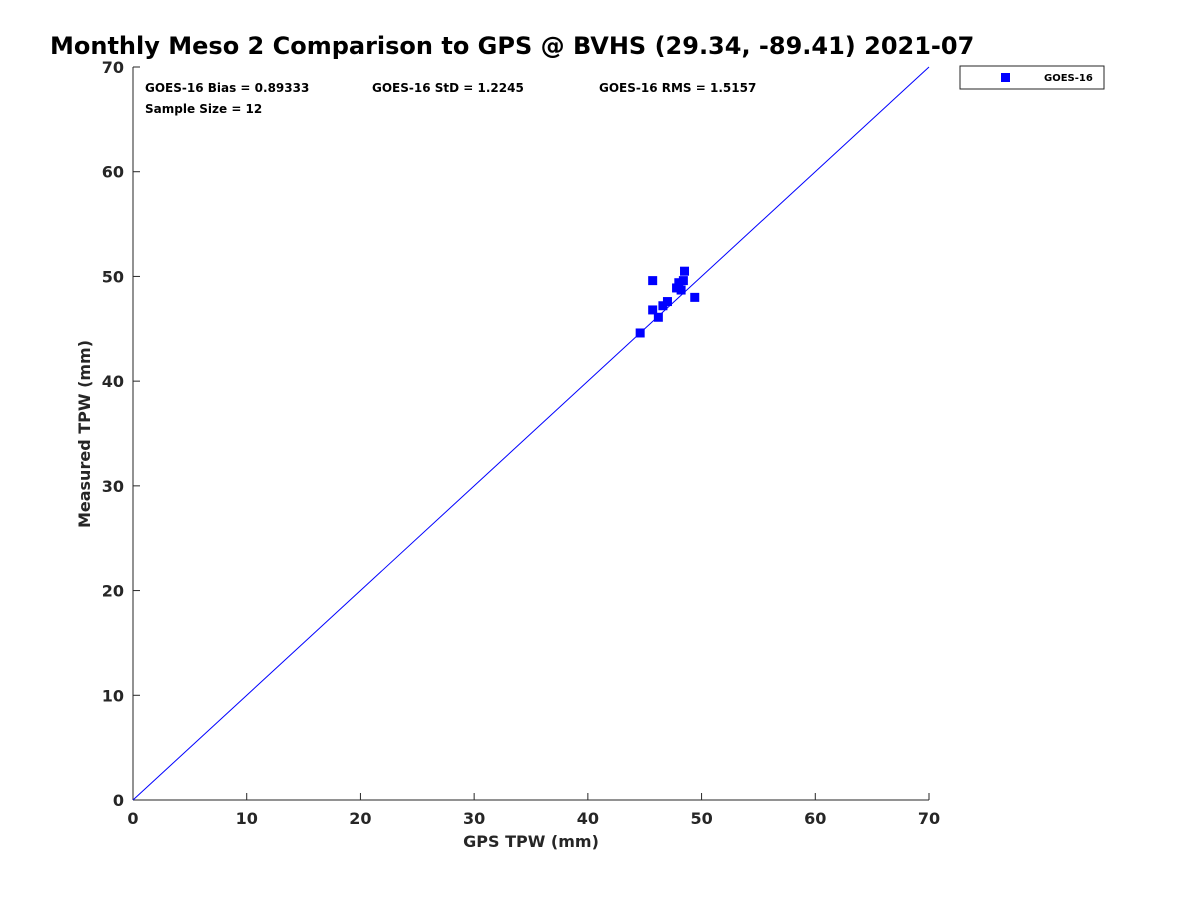 This screenshot has height=900, width=1200. What do you see at coordinates (1005, 77) in the screenshot?
I see `legend-marker-square` at bounding box center [1005, 77].